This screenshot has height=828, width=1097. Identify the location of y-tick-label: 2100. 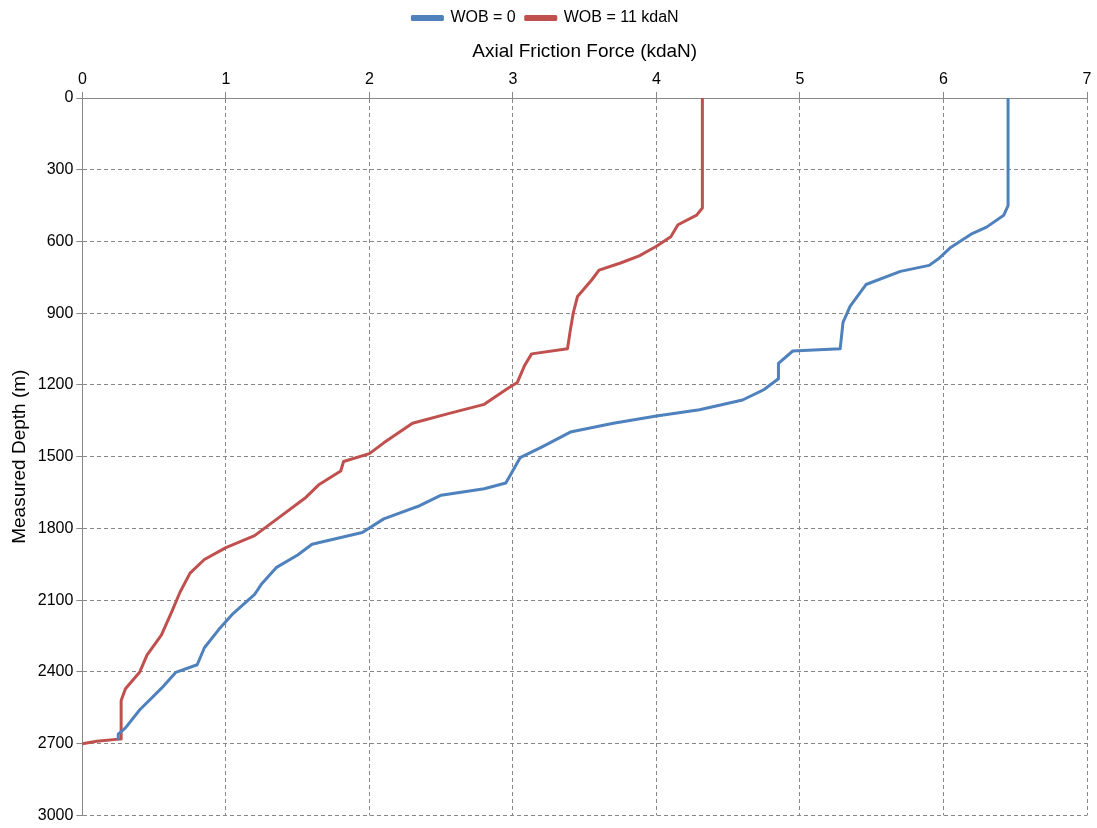
(55, 599).